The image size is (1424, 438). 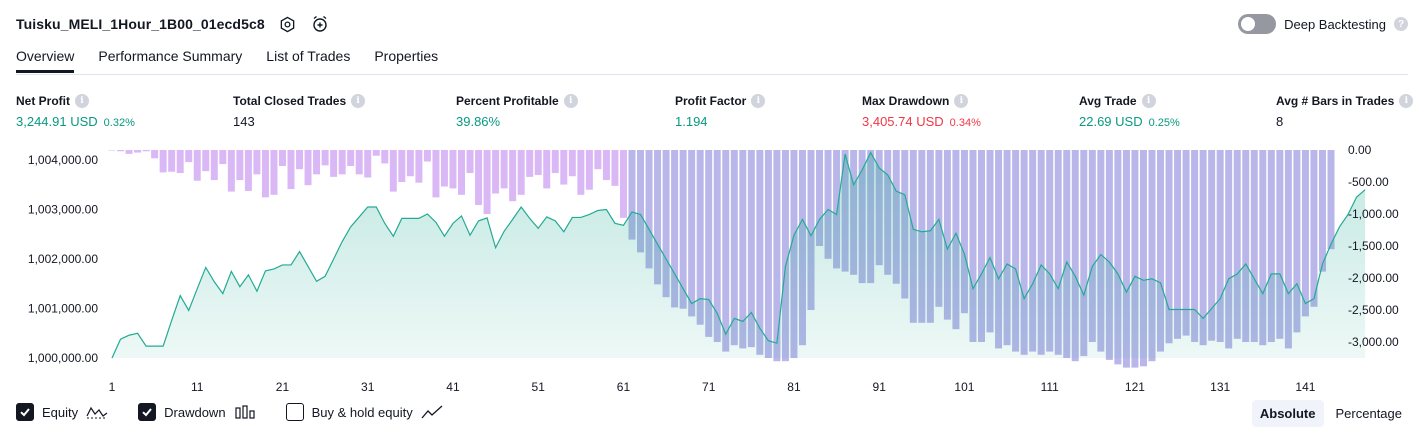 I want to click on metric-total-closed-trades: Total Closed Trades i 143, so click(x=299, y=111).